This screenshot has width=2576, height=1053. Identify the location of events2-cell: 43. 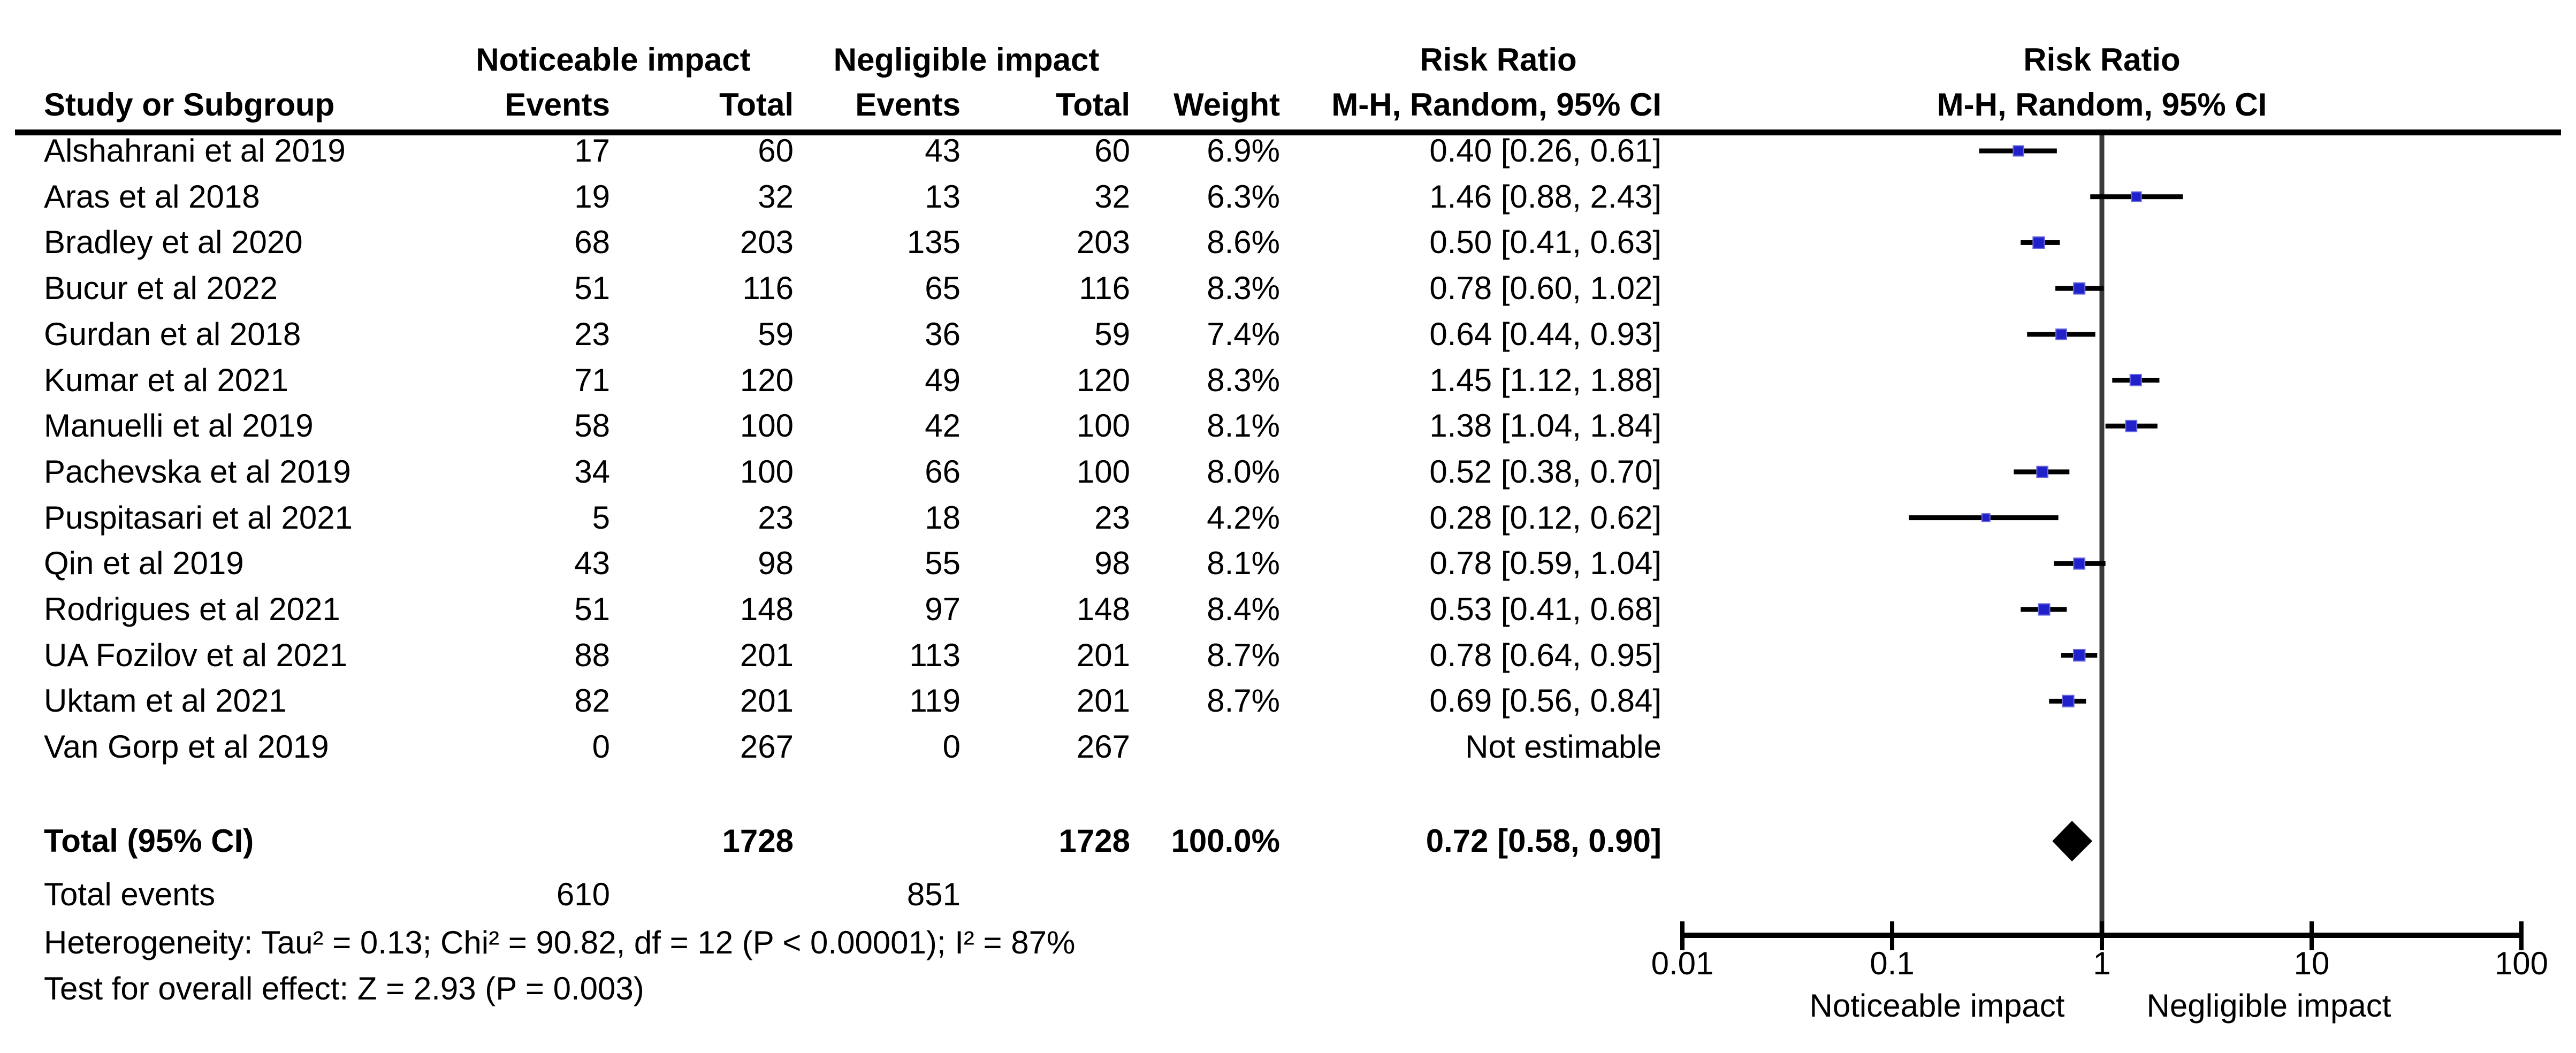
(943, 151).